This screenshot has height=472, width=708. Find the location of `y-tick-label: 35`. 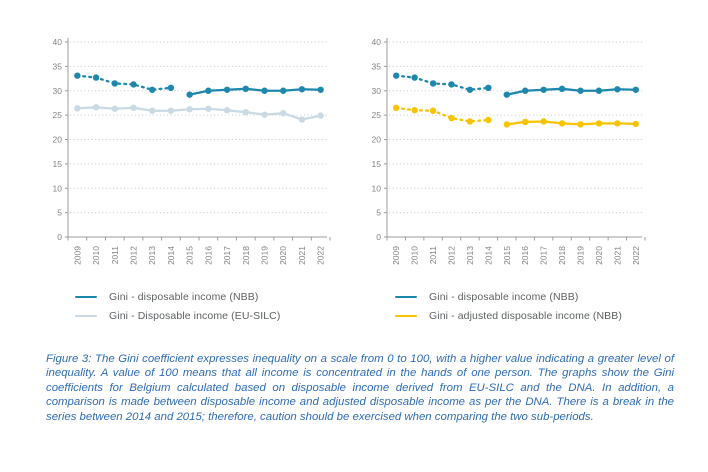

y-tick-label: 35 is located at coordinates (58, 66).